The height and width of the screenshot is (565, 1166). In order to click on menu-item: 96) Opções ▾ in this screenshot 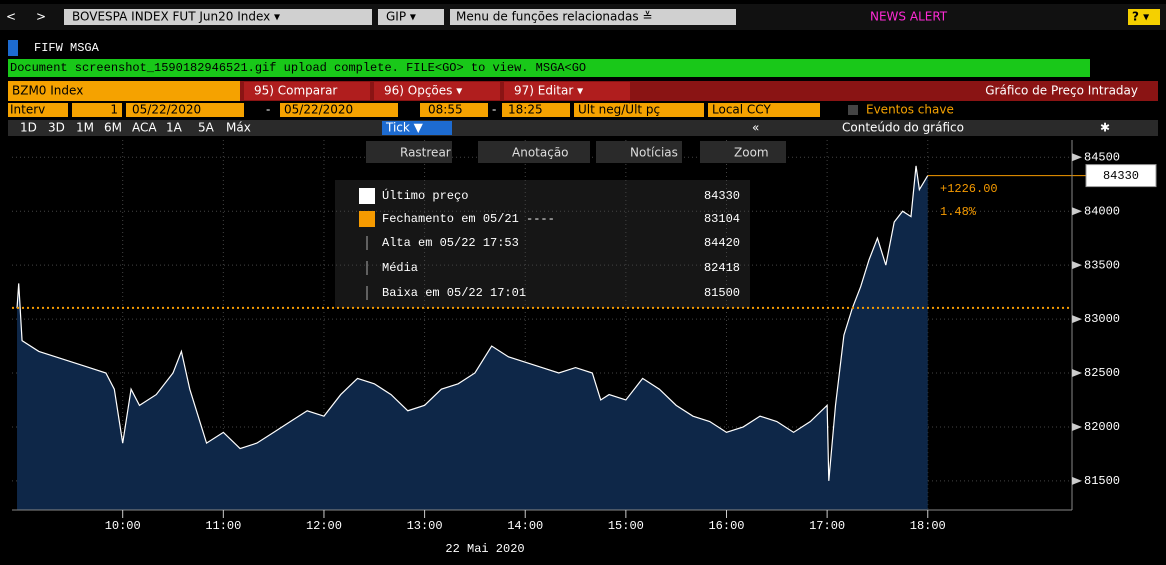, I will do `click(423, 91)`.